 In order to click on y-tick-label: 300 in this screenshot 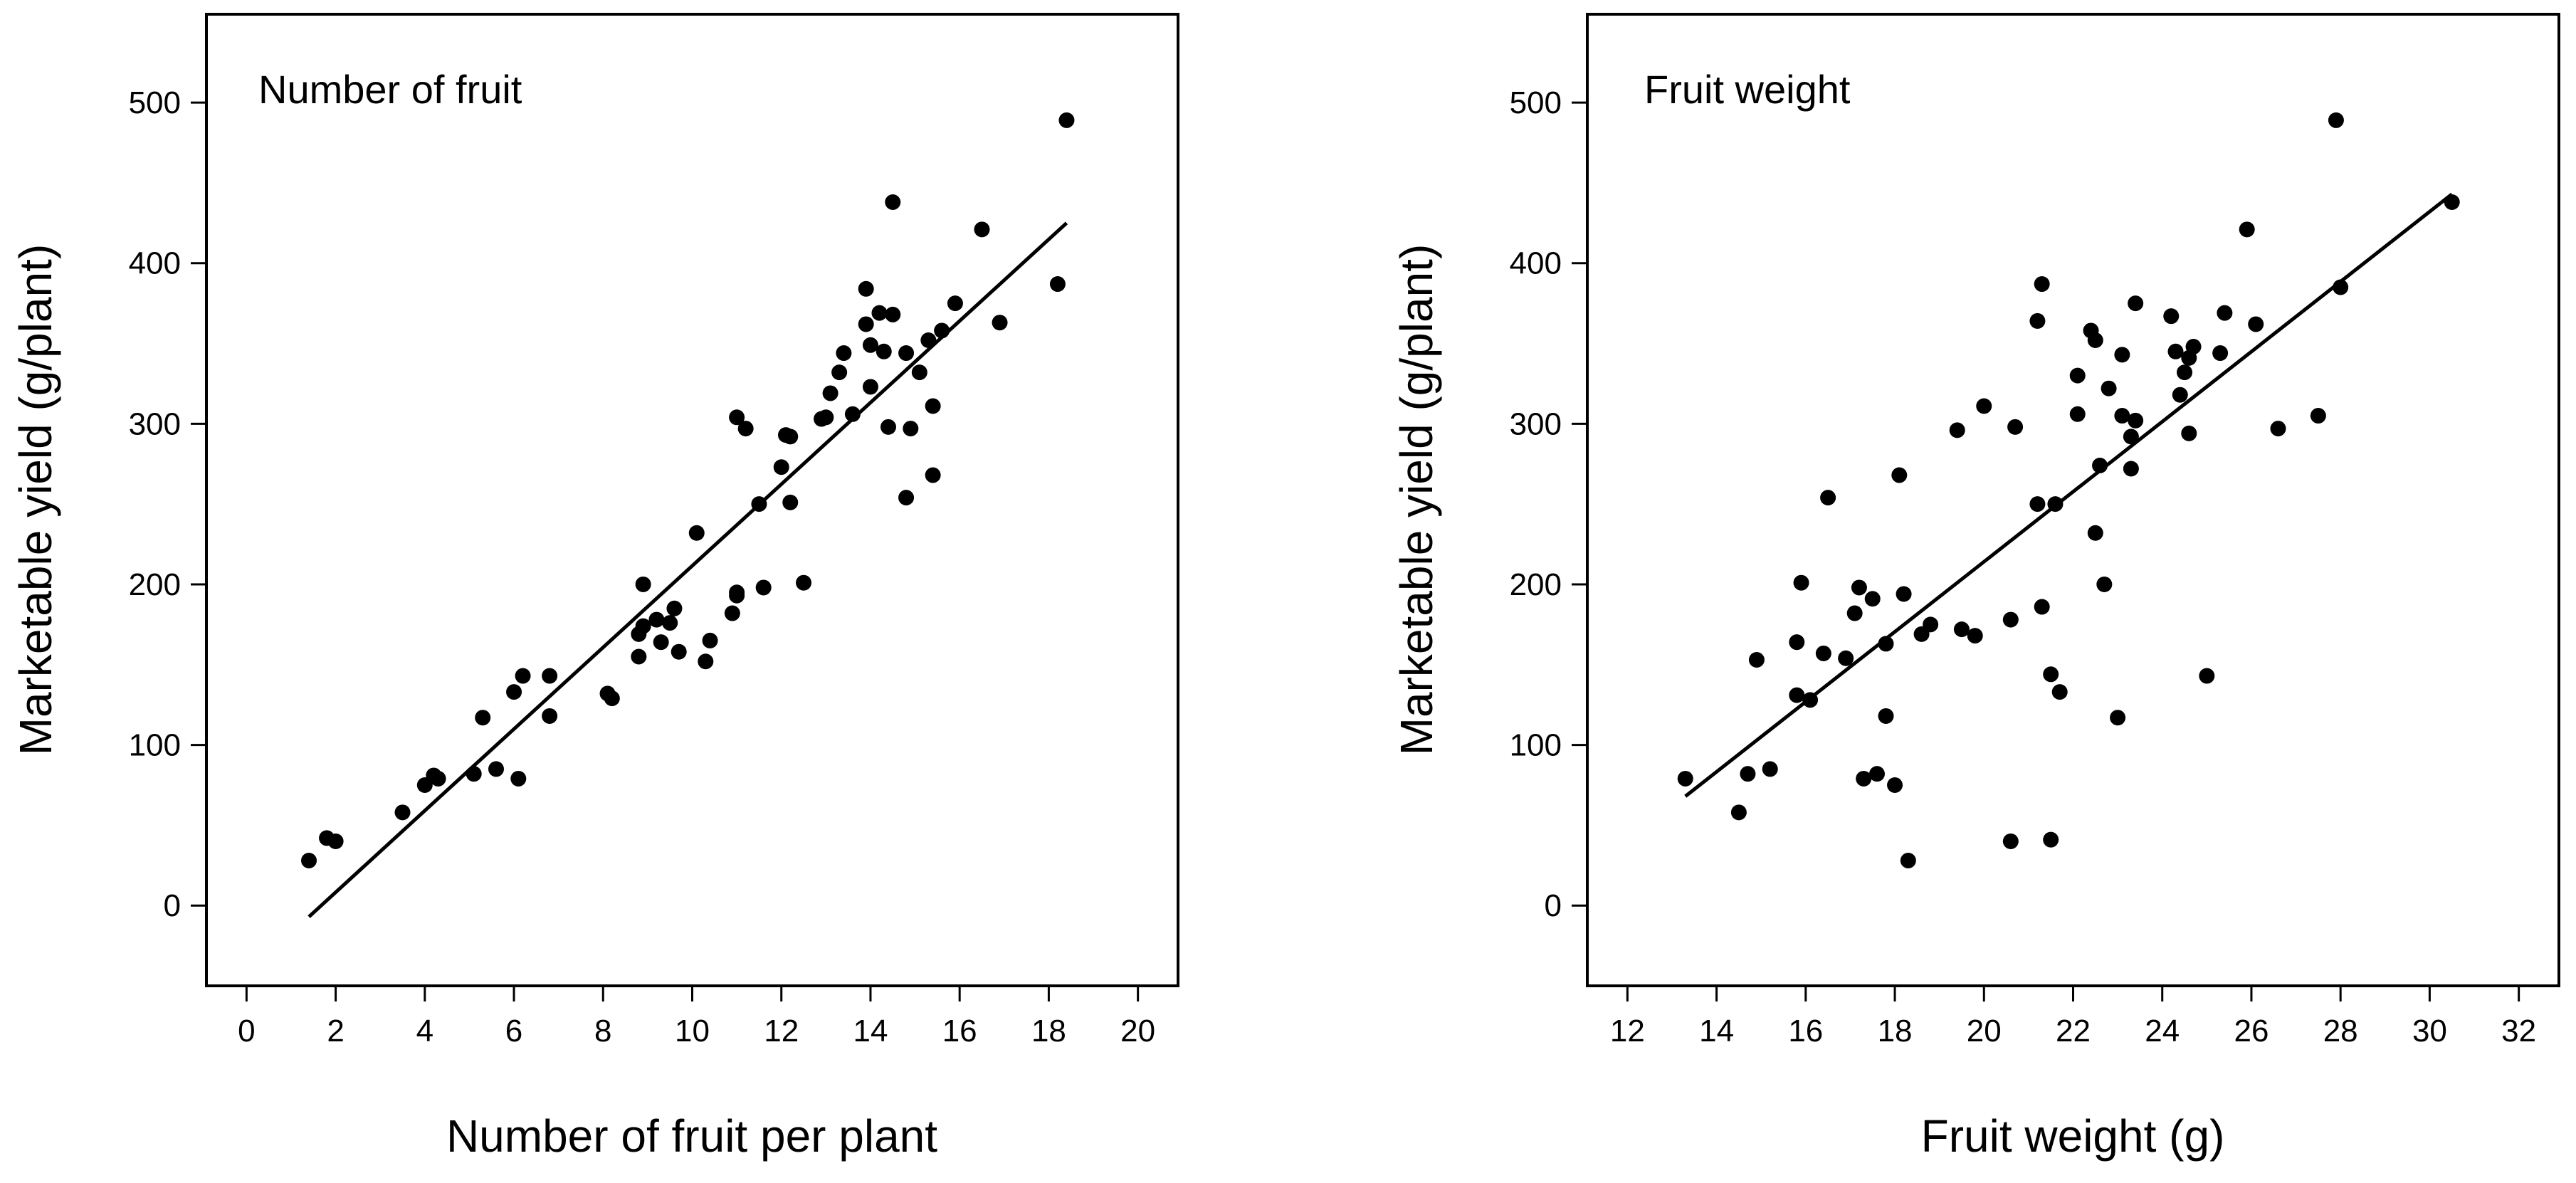, I will do `click(155, 423)`.